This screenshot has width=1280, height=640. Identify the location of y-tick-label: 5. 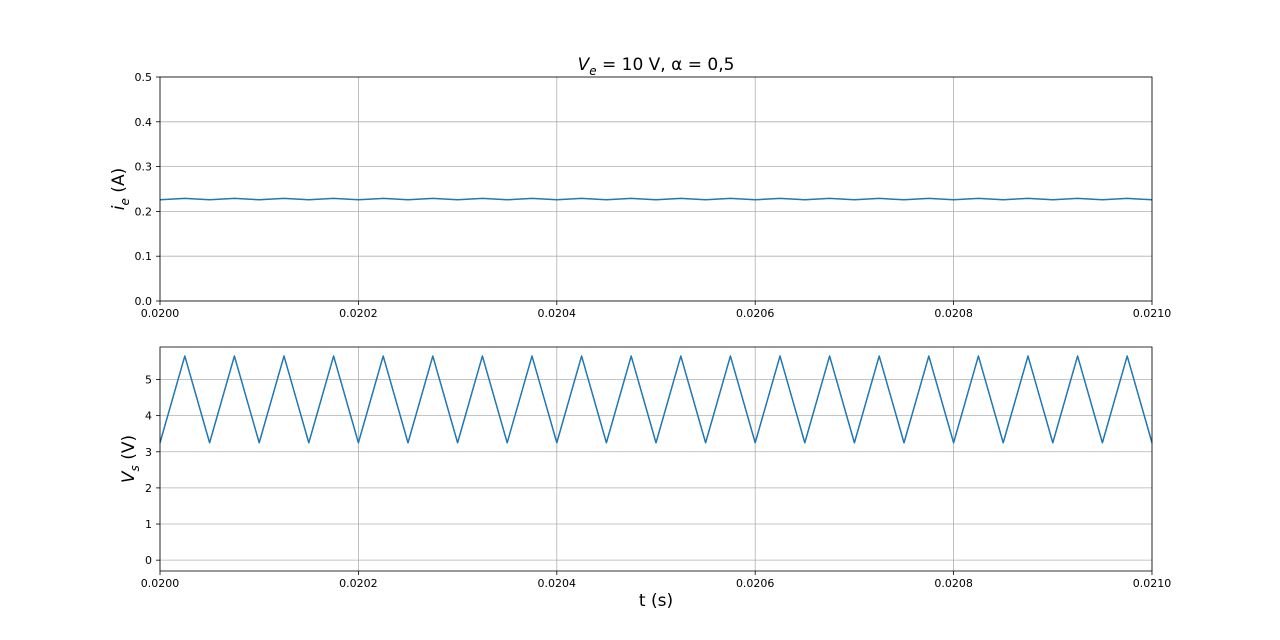
(148, 380).